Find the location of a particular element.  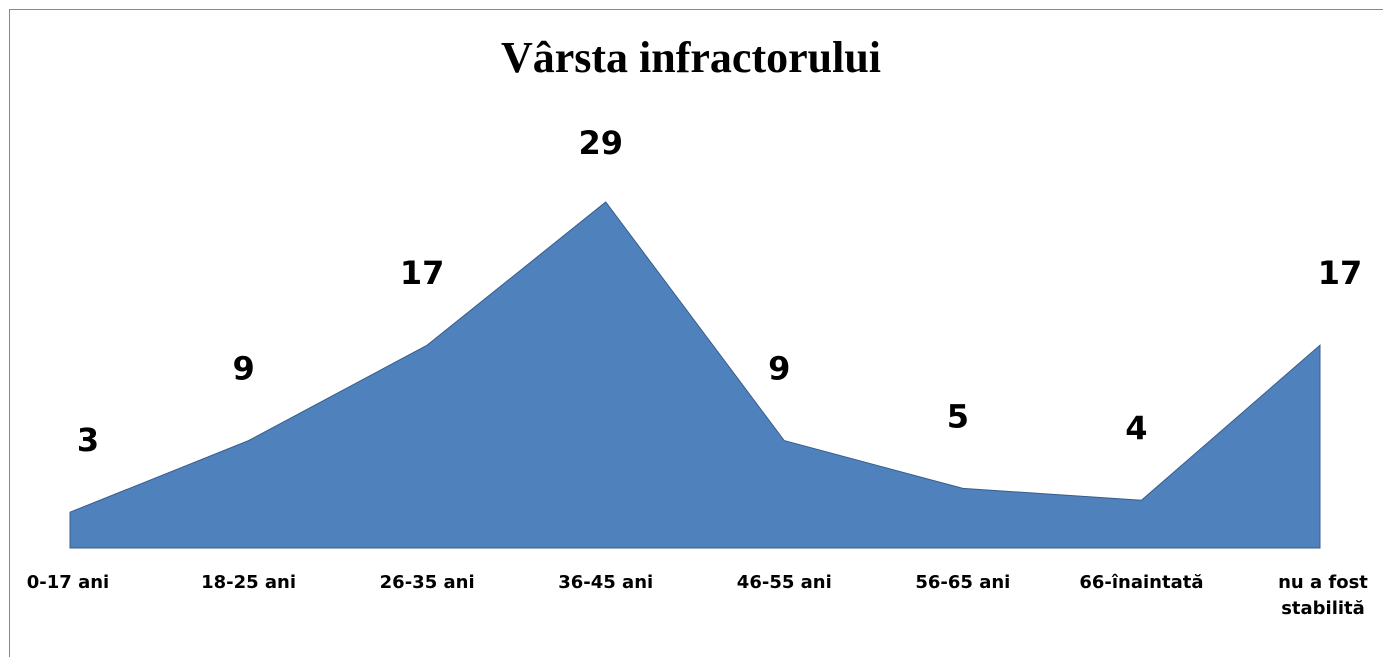

data-label: 3 is located at coordinates (88, 440).